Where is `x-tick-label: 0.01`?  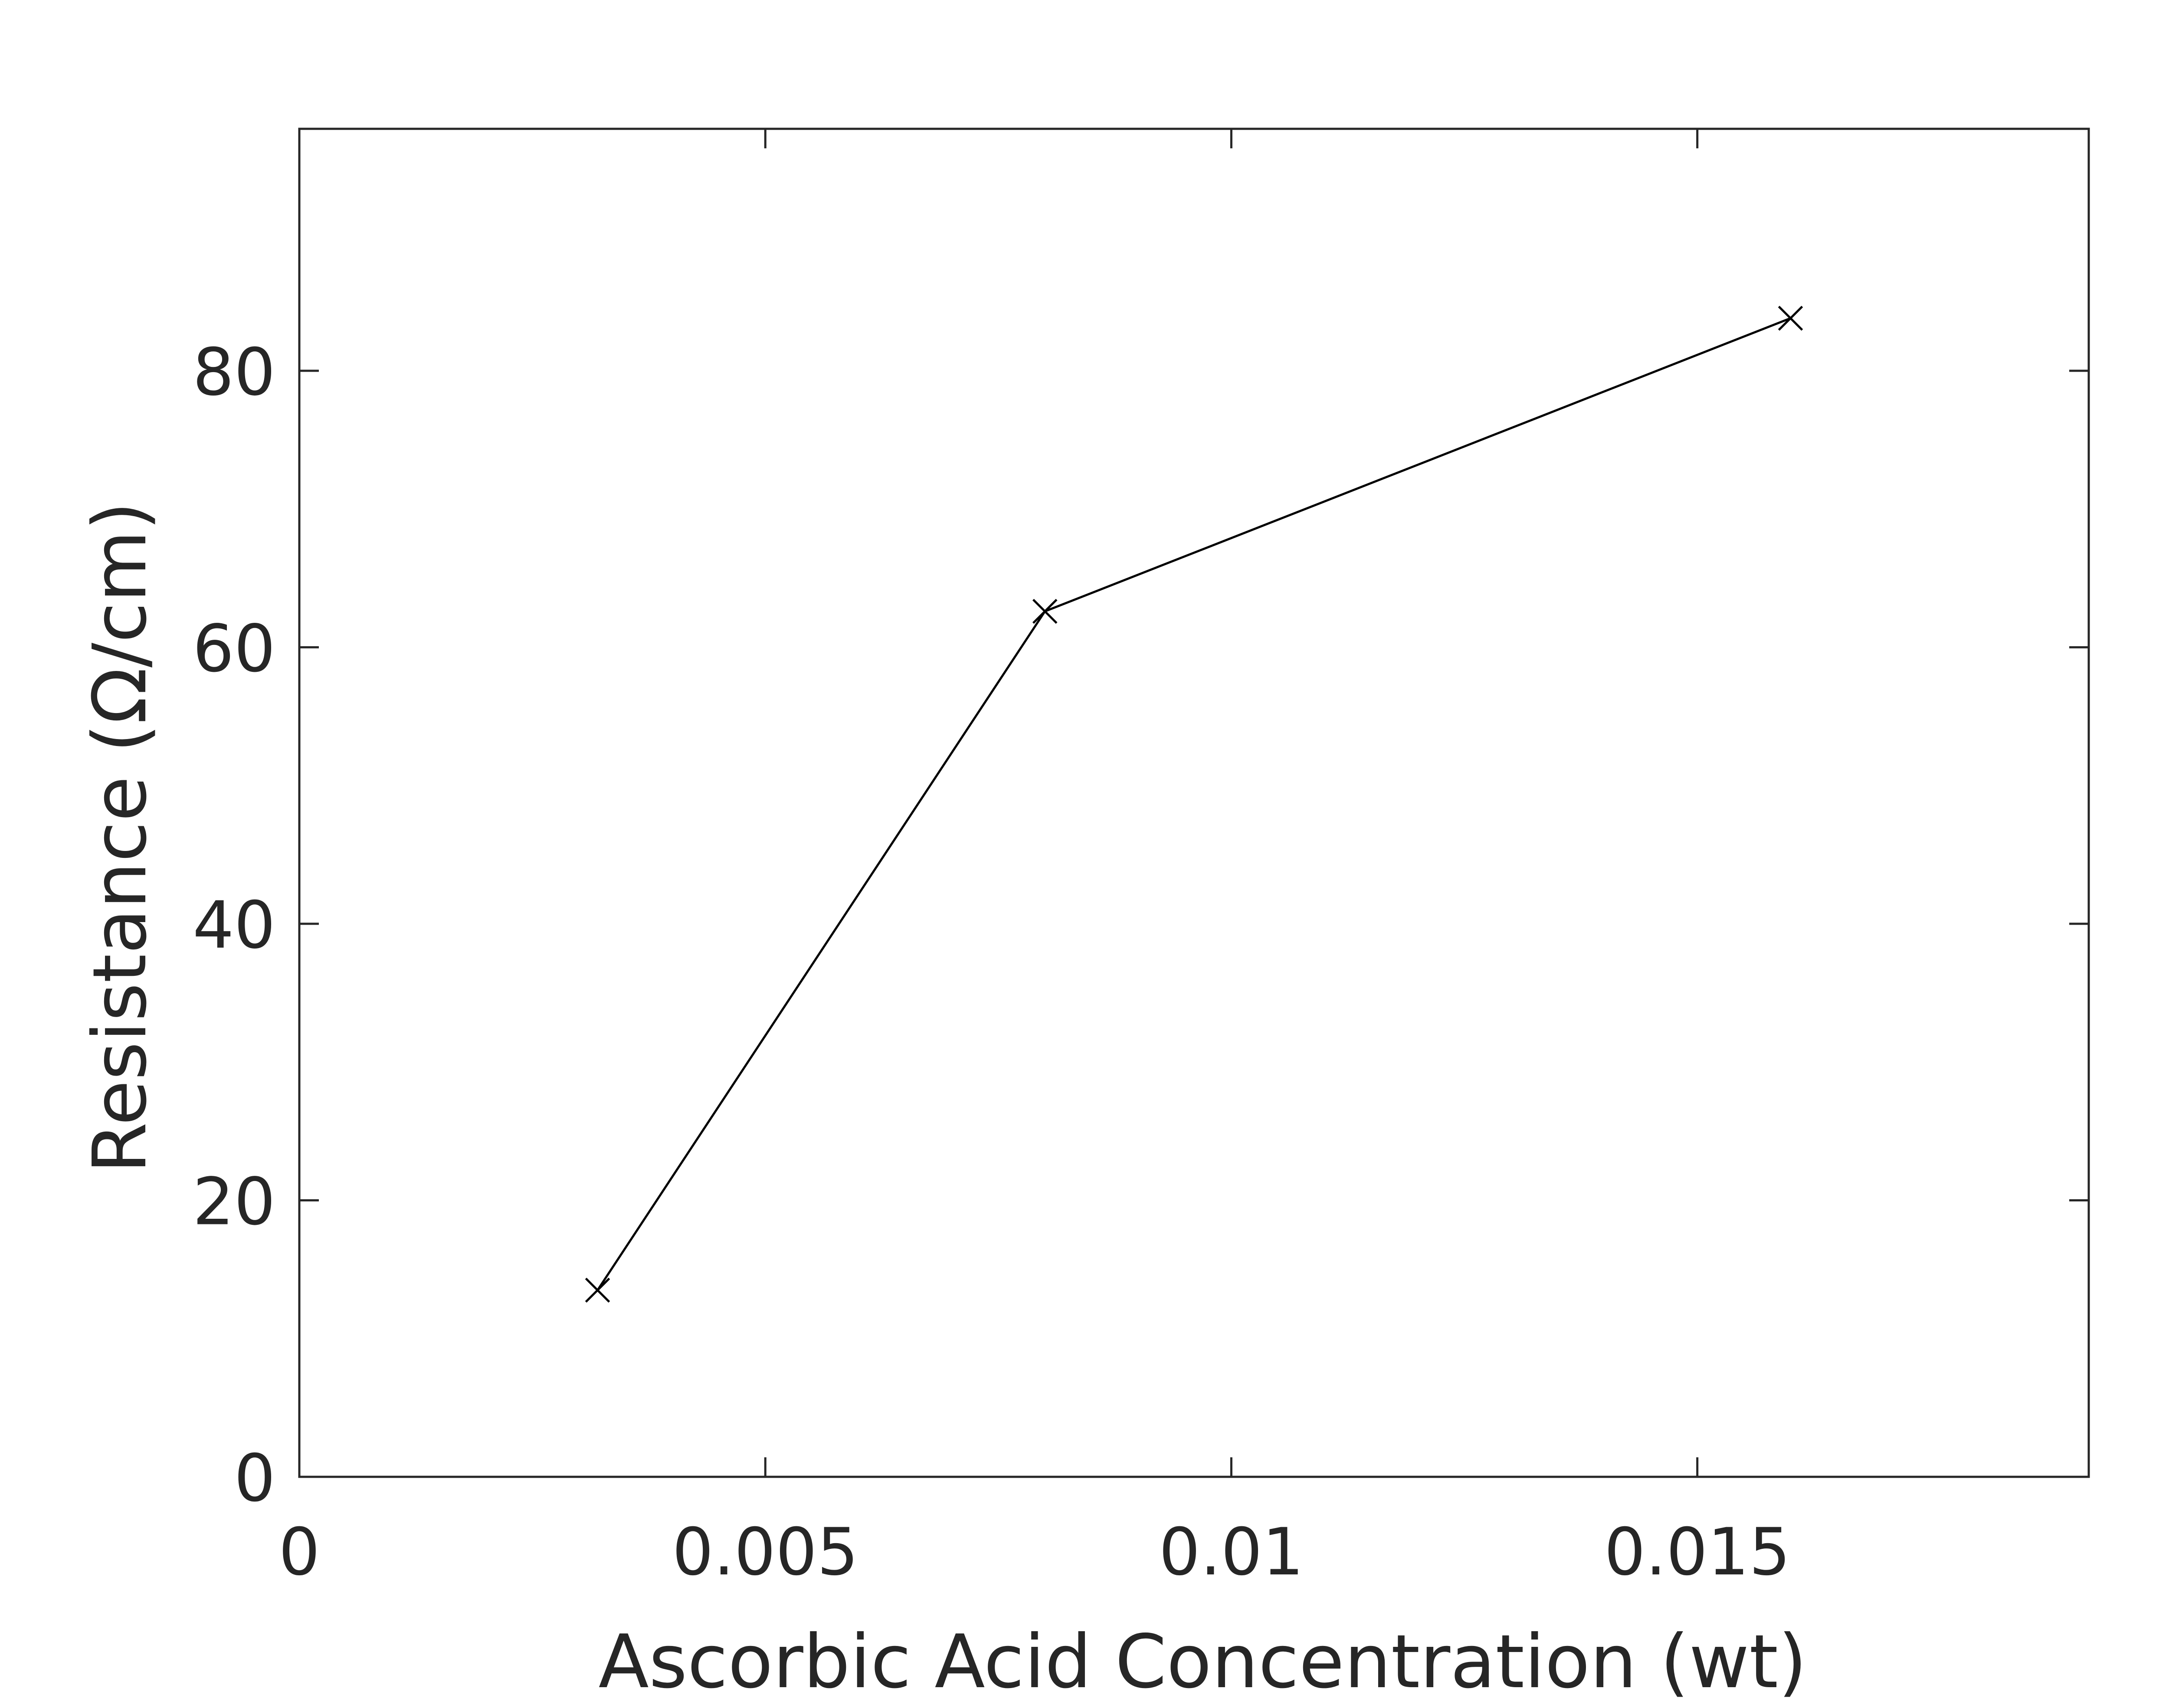
x-tick-label: 0.01 is located at coordinates (1231, 1552).